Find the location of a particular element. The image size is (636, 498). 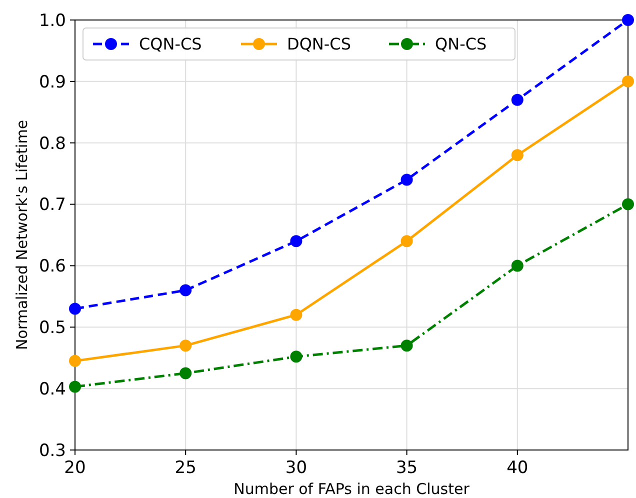

y-tick-label: 0.8 is located at coordinates (52, 144).